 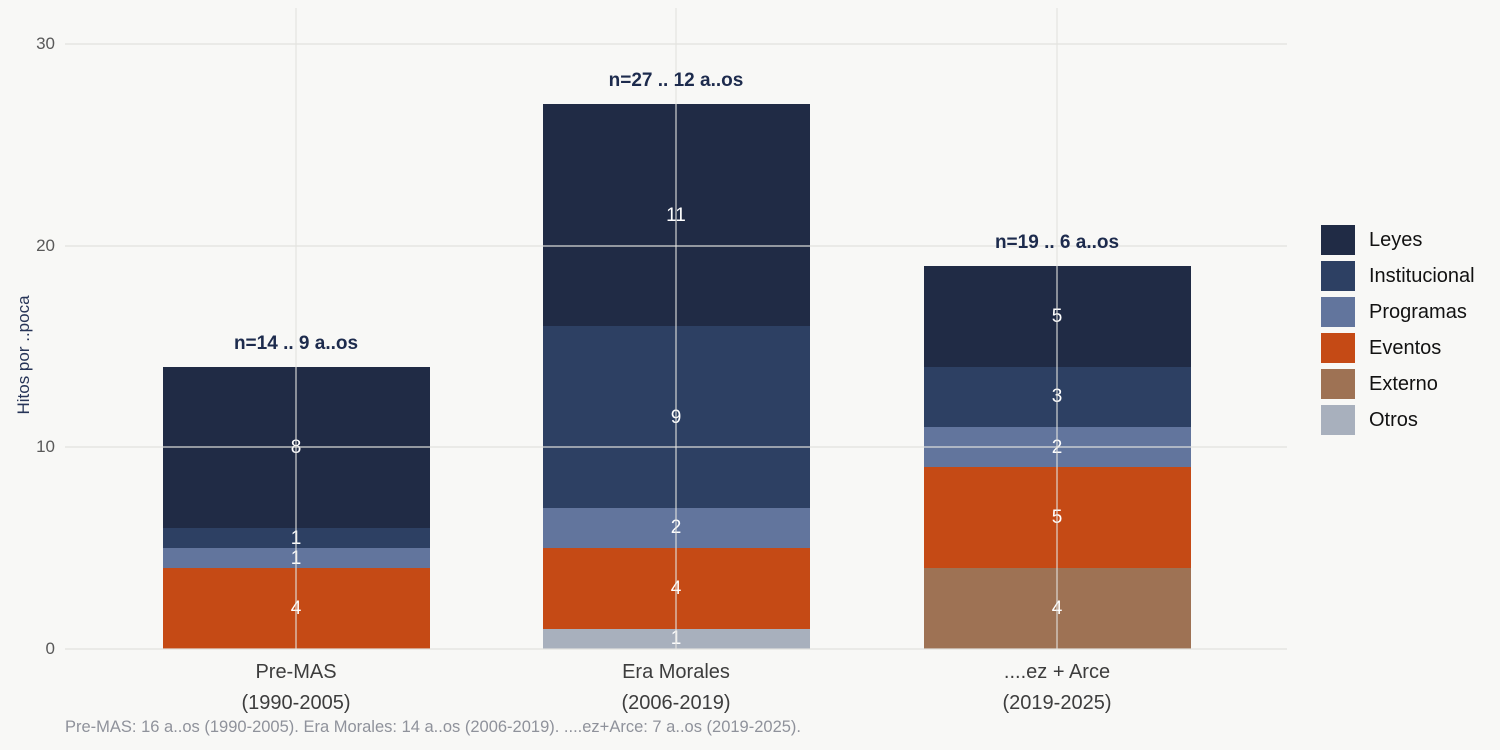 I want to click on bar-segment-leyes: 11, so click(x=676, y=215).